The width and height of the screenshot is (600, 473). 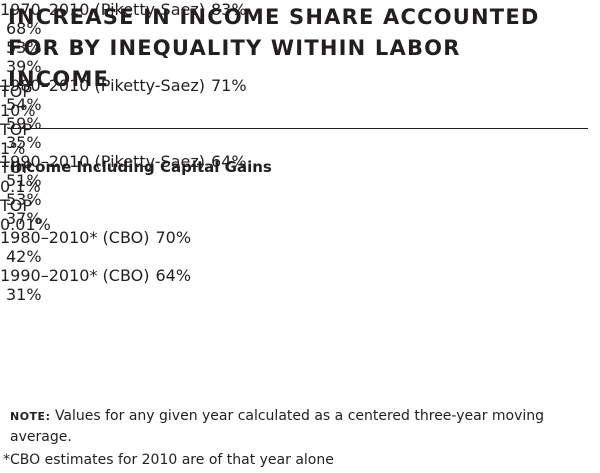 What do you see at coordinates (24, 28) in the screenshot?
I see `cell-value: 68%` at bounding box center [24, 28].